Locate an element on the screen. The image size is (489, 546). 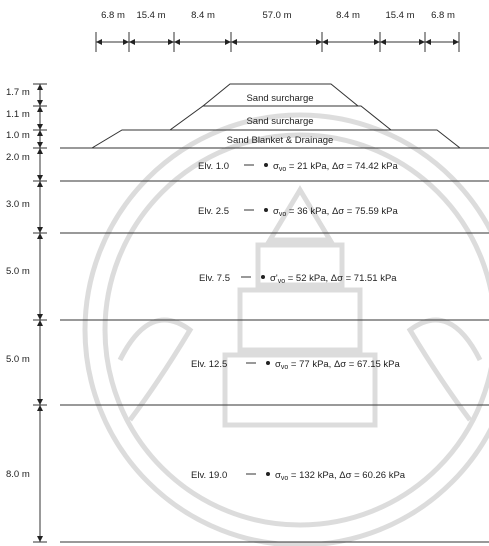
elevation-label: Elv. 7.5 is located at coordinates (214, 278).